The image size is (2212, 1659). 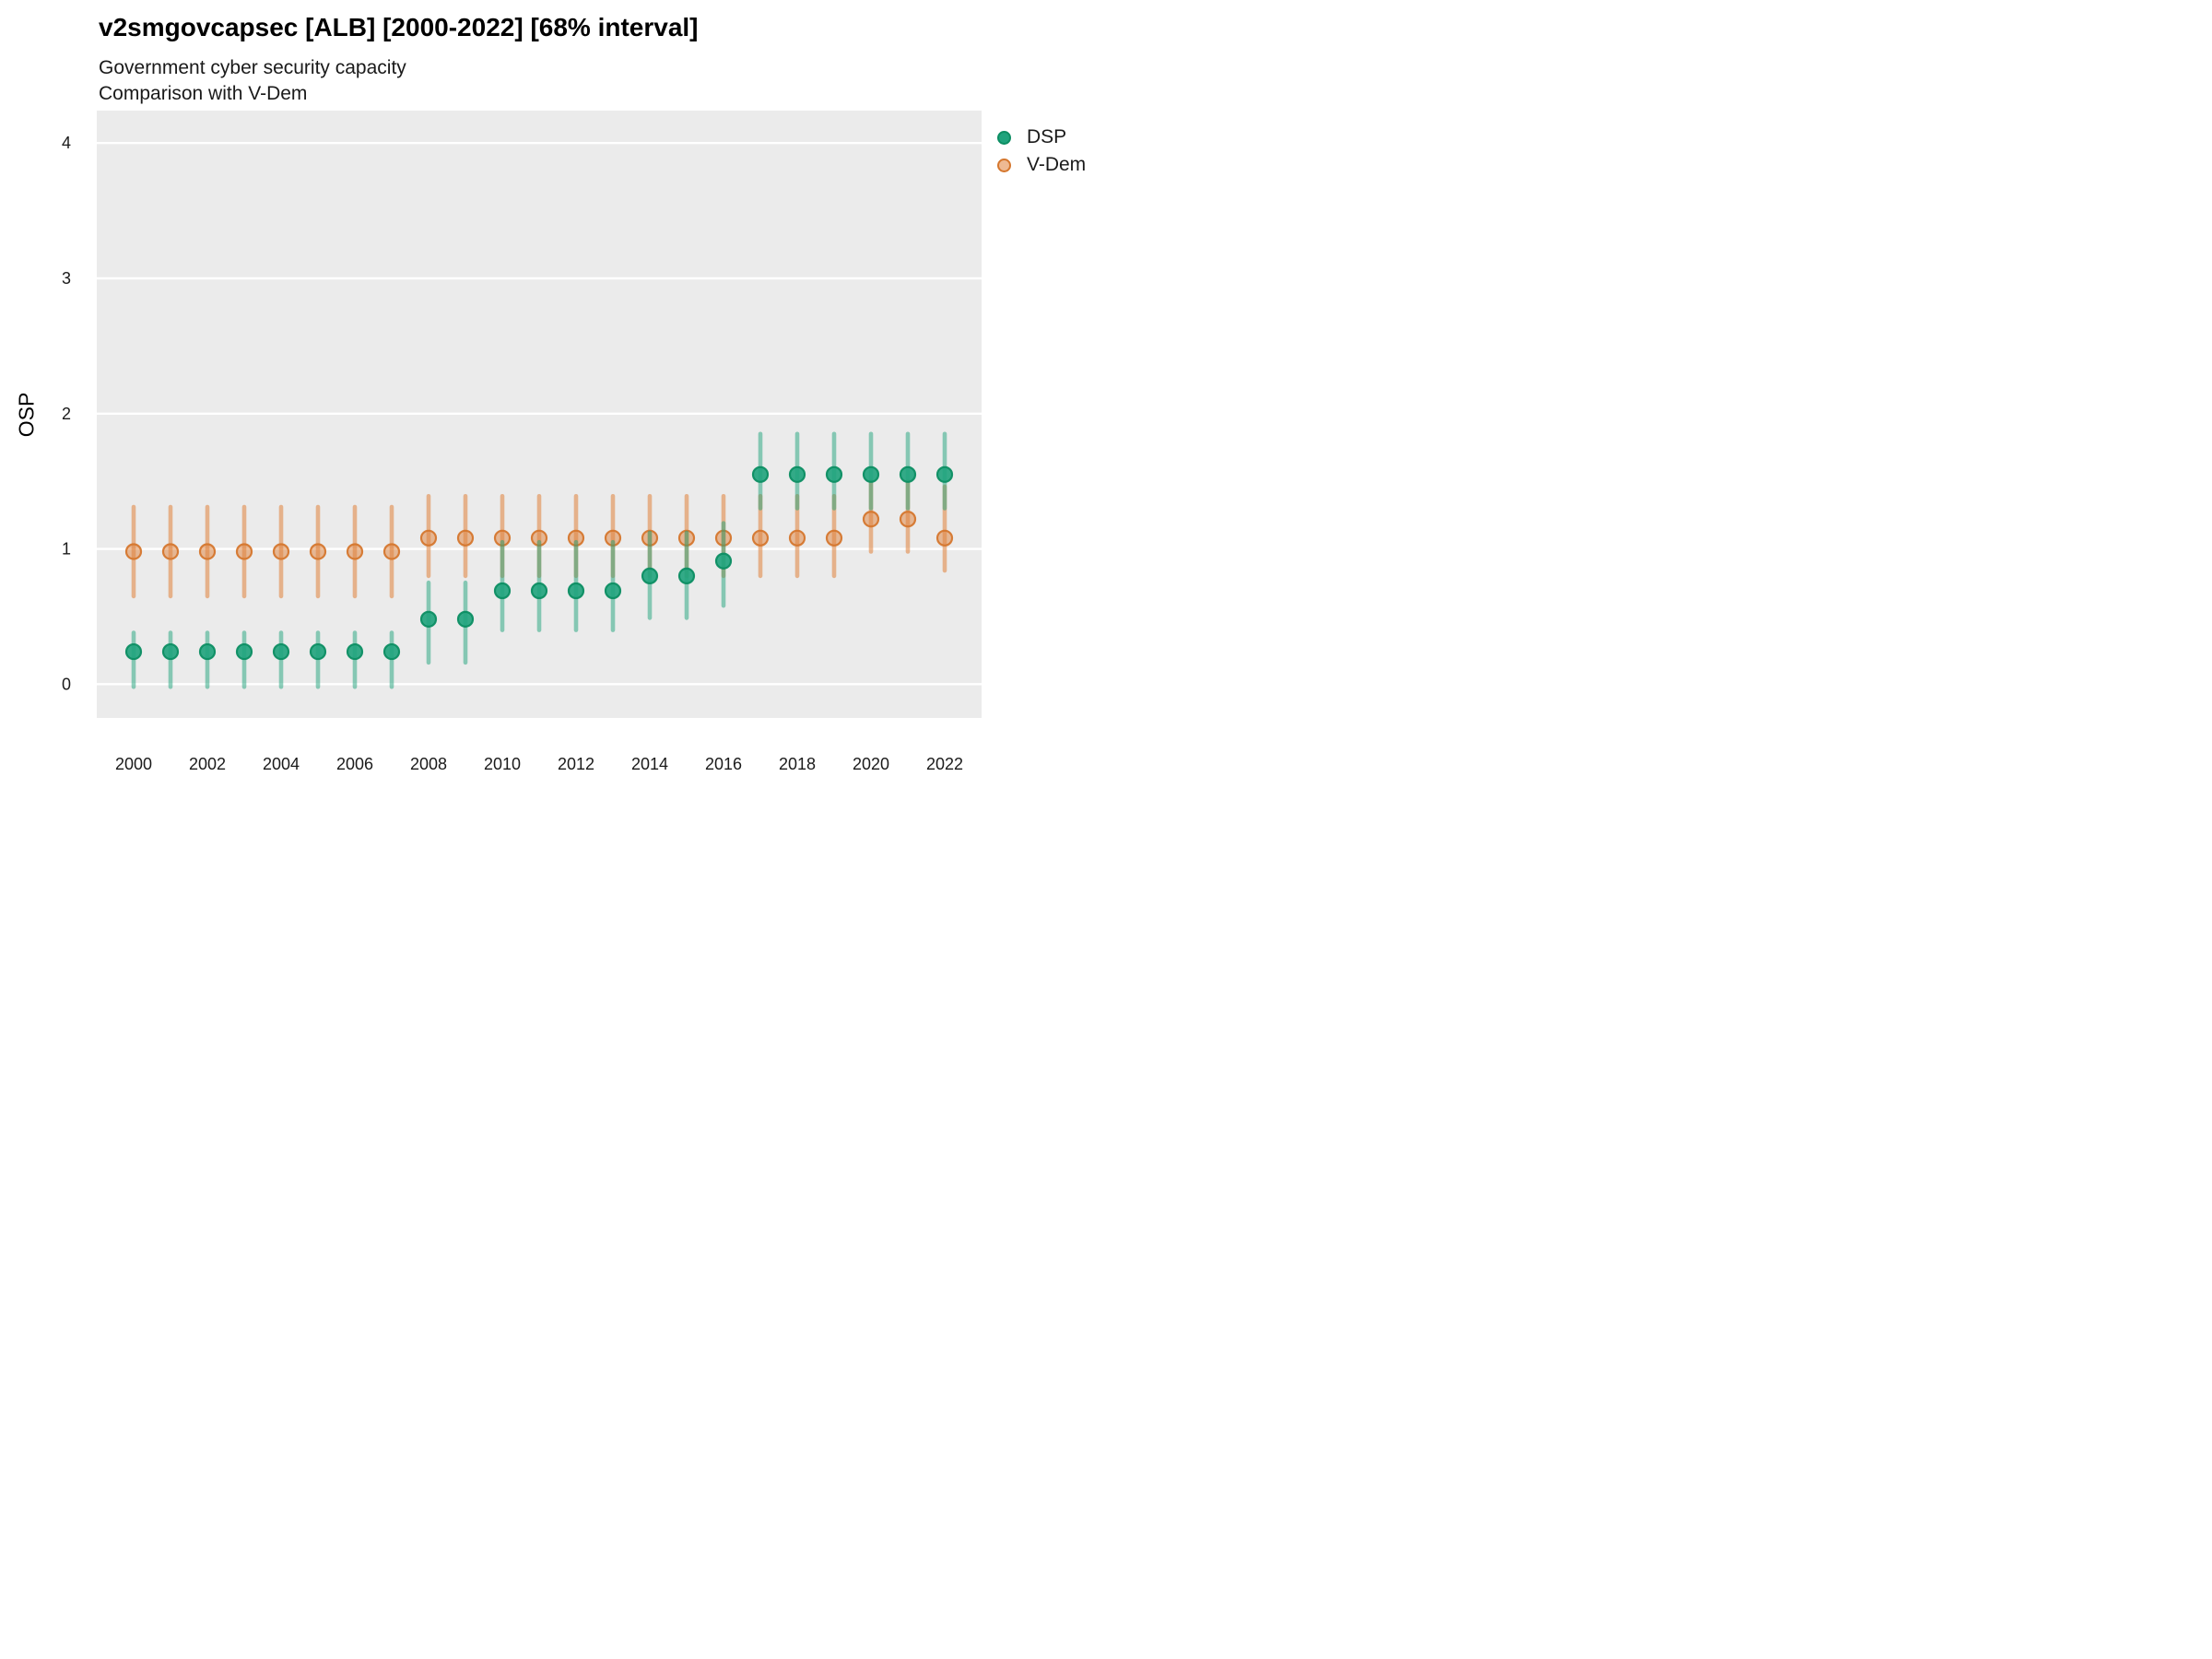 I want to click on point-dsp-2005, so click(x=318, y=651).